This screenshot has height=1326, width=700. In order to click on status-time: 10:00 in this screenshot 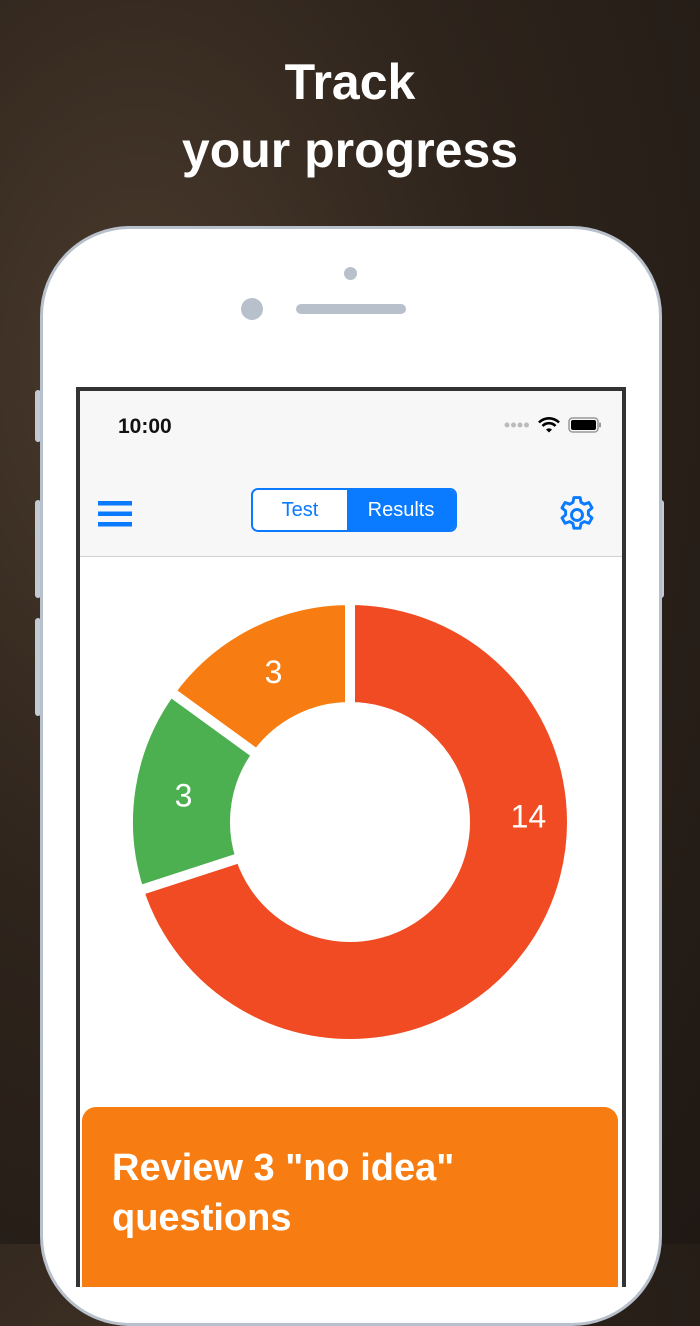, I will do `click(145, 426)`.